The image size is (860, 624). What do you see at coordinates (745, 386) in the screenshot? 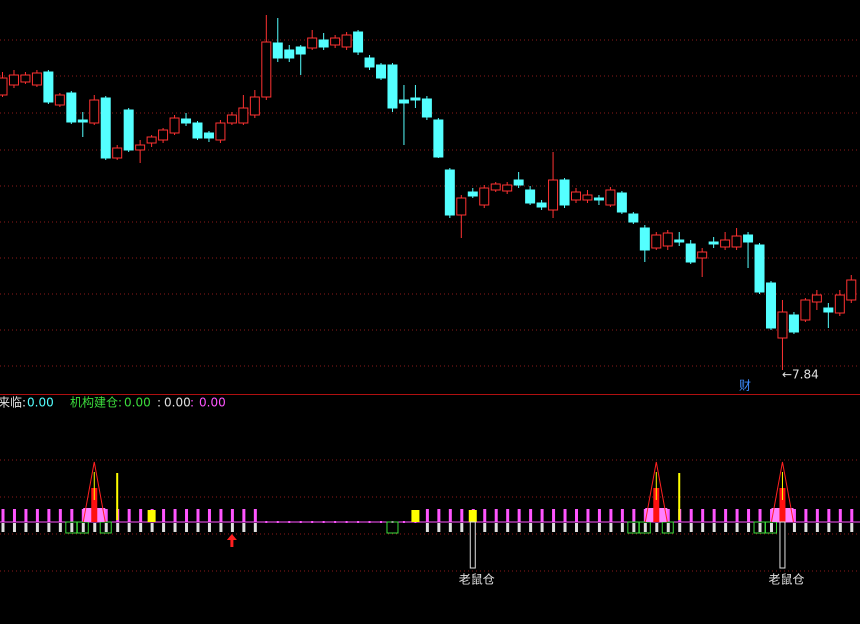
I see `marker-text: 财` at bounding box center [745, 386].